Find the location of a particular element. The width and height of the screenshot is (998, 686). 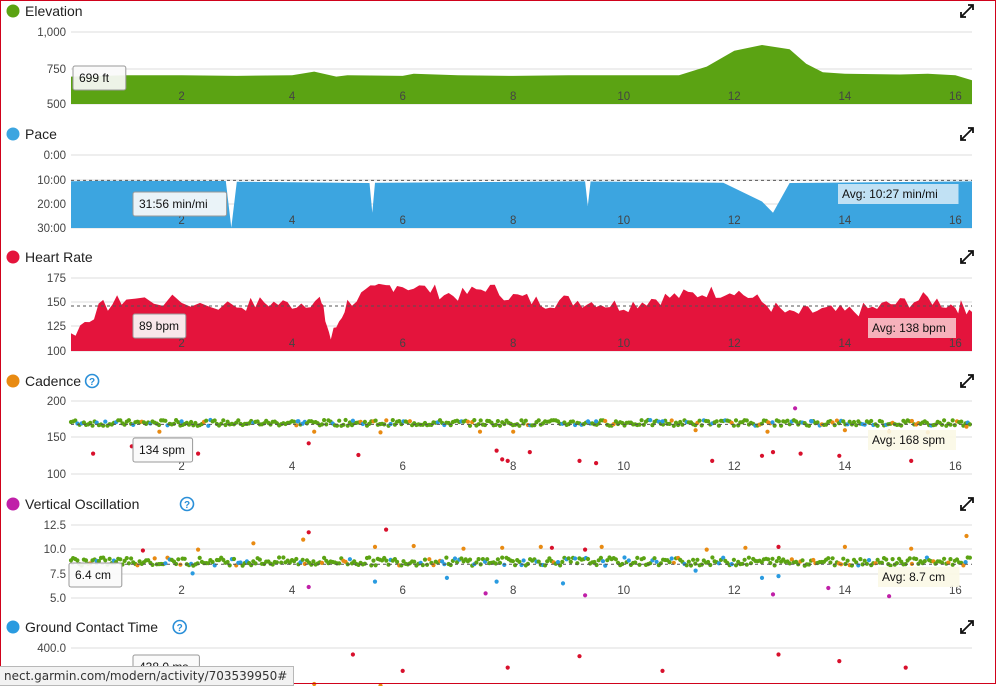

x-tick-label: 12 is located at coordinates (734, 591).